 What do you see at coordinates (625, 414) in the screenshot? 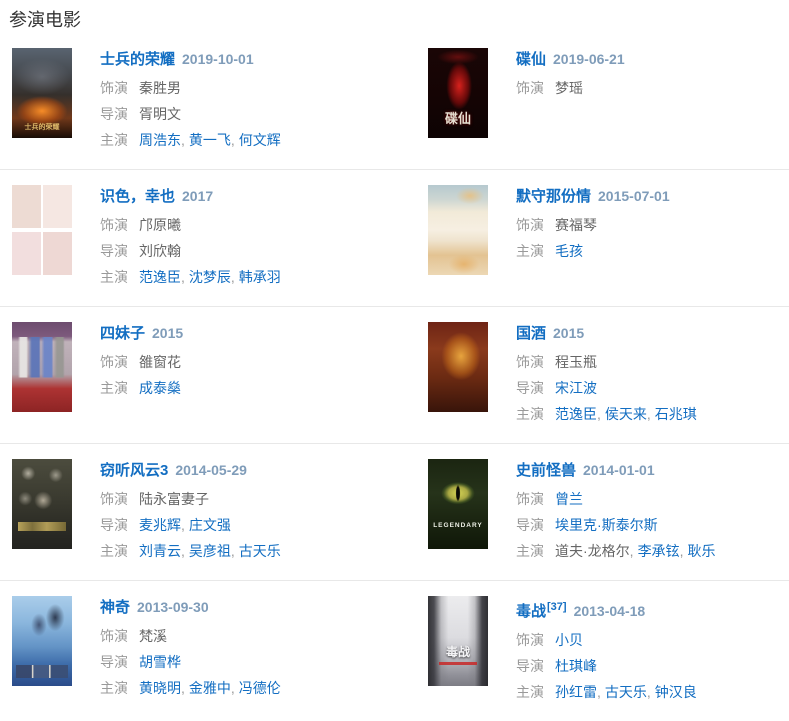
I see `person-link: 侯天来` at bounding box center [625, 414].